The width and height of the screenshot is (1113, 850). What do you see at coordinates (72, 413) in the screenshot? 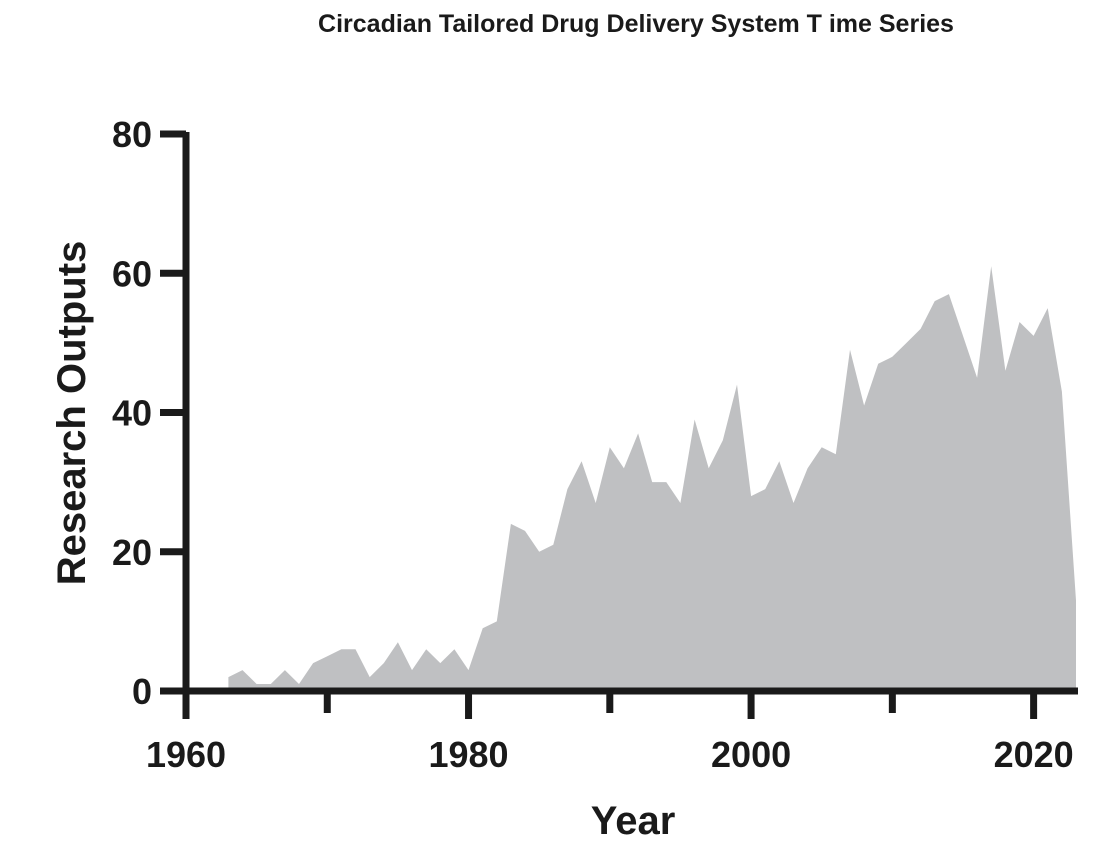
I see `y-axis-label: Research Outputs` at bounding box center [72, 413].